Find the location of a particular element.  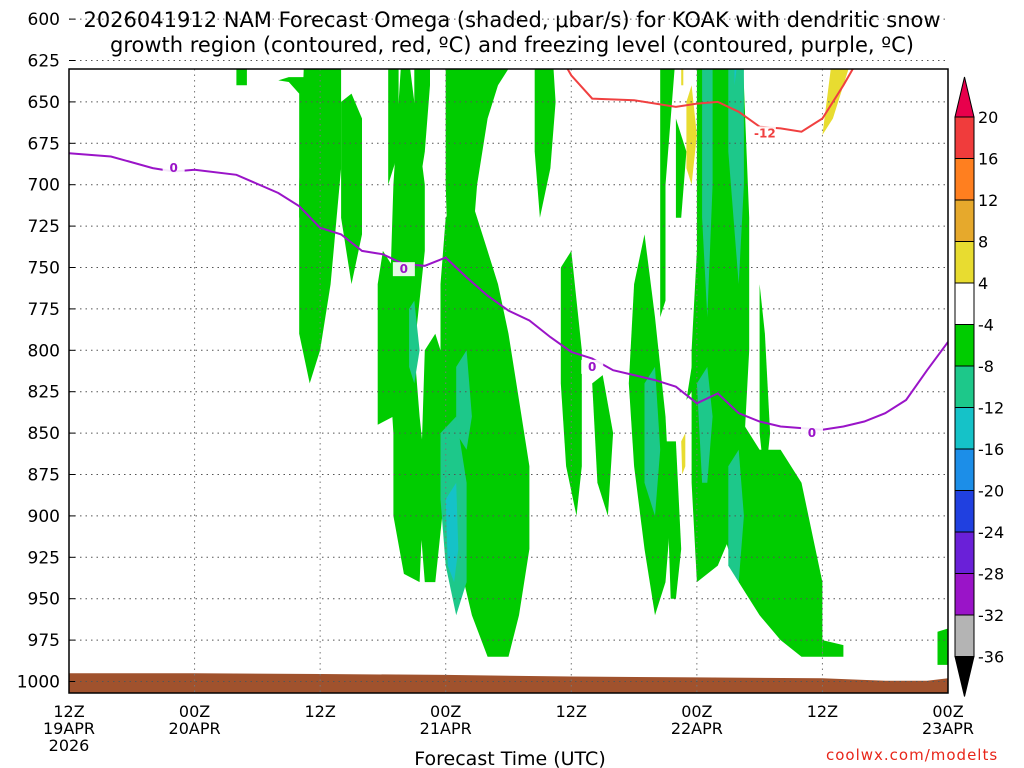

y-tick-label: 750 is located at coordinates (44, 269).